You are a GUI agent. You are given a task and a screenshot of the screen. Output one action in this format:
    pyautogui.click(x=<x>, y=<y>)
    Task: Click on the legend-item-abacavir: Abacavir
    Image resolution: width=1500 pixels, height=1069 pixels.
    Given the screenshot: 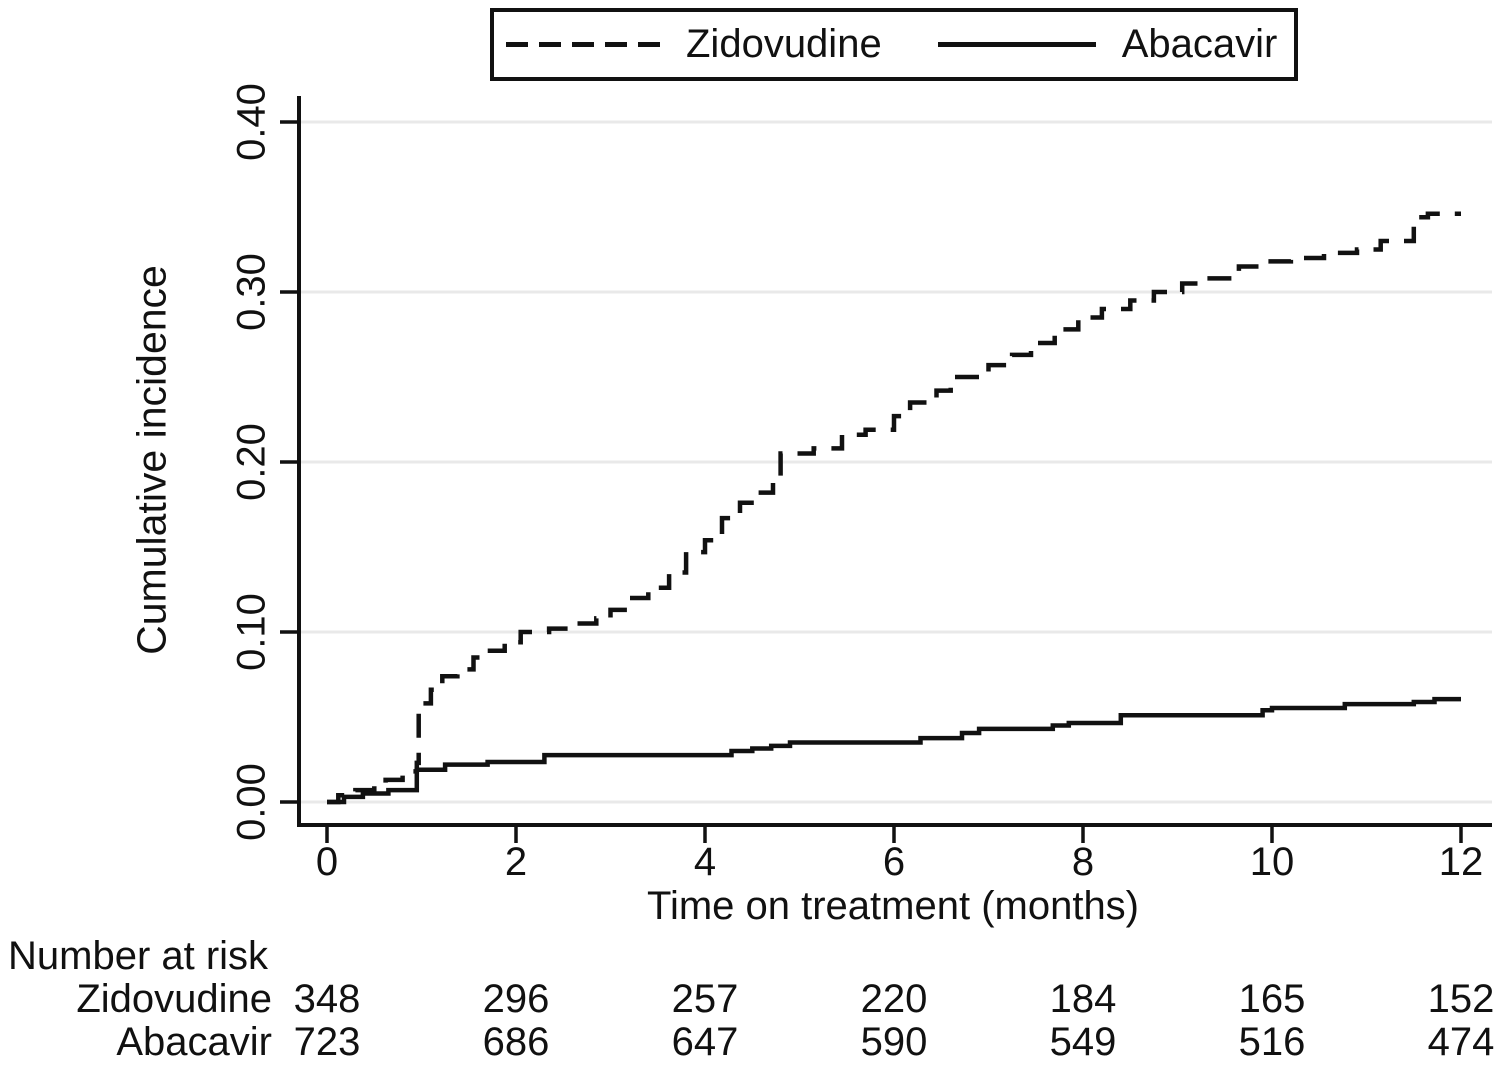 What is the action you would take?
    pyautogui.click(x=1080, y=44)
    